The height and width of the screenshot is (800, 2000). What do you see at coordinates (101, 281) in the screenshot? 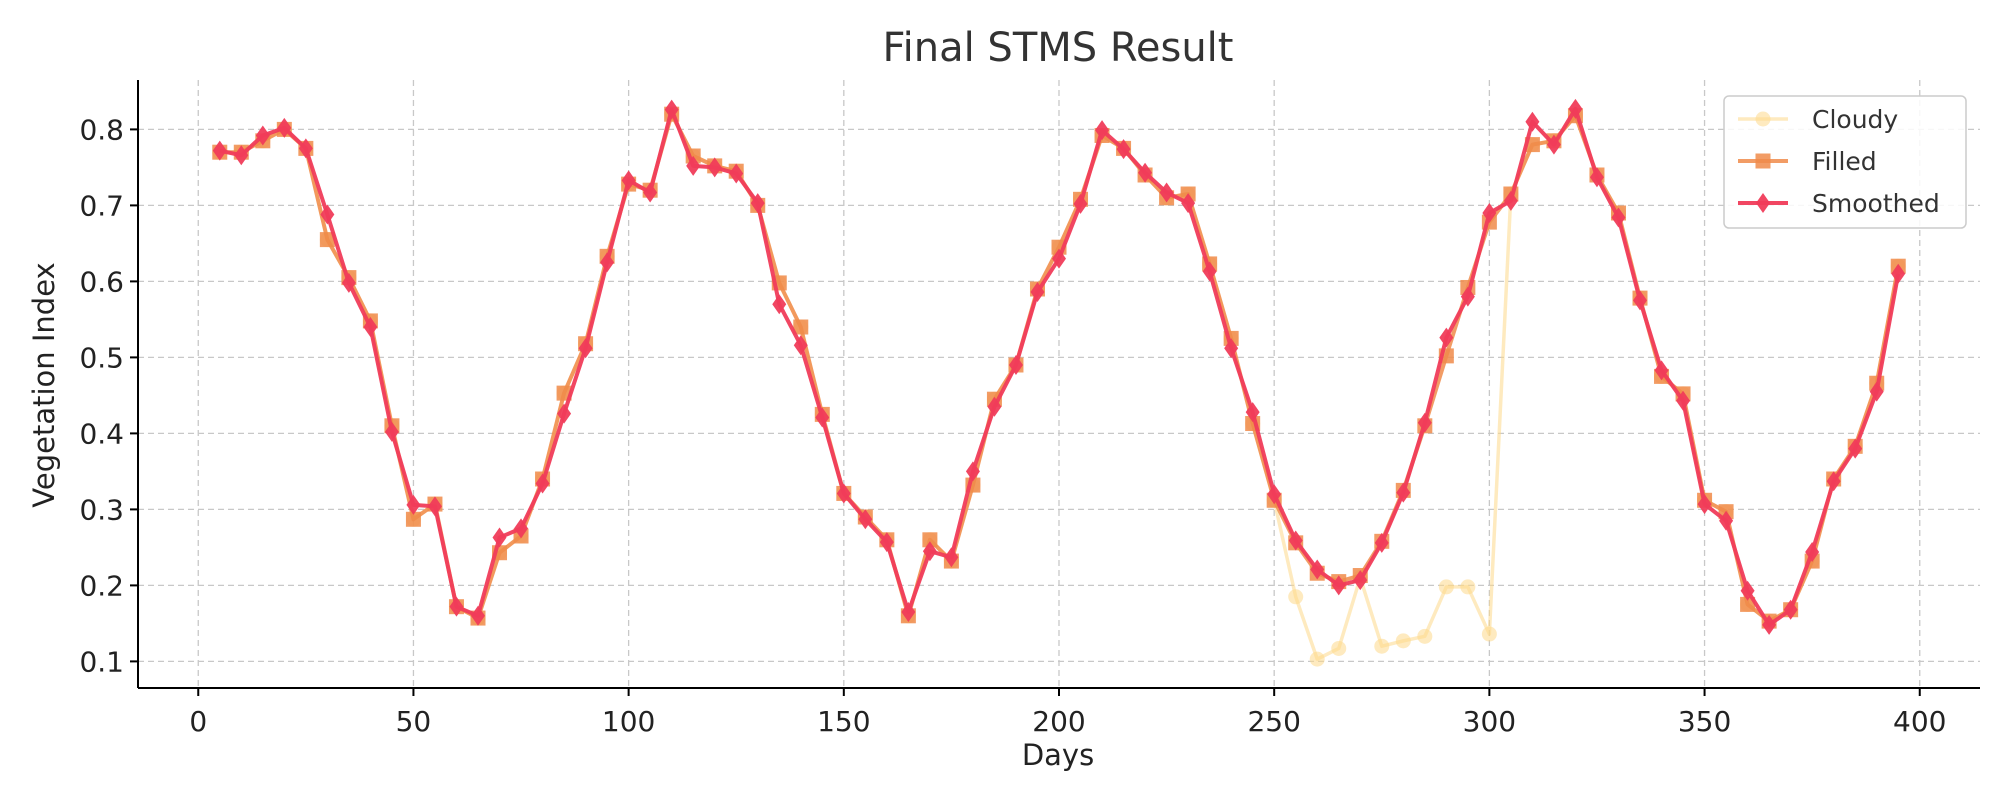
I see `y-tick-label: 0.6` at bounding box center [101, 281].